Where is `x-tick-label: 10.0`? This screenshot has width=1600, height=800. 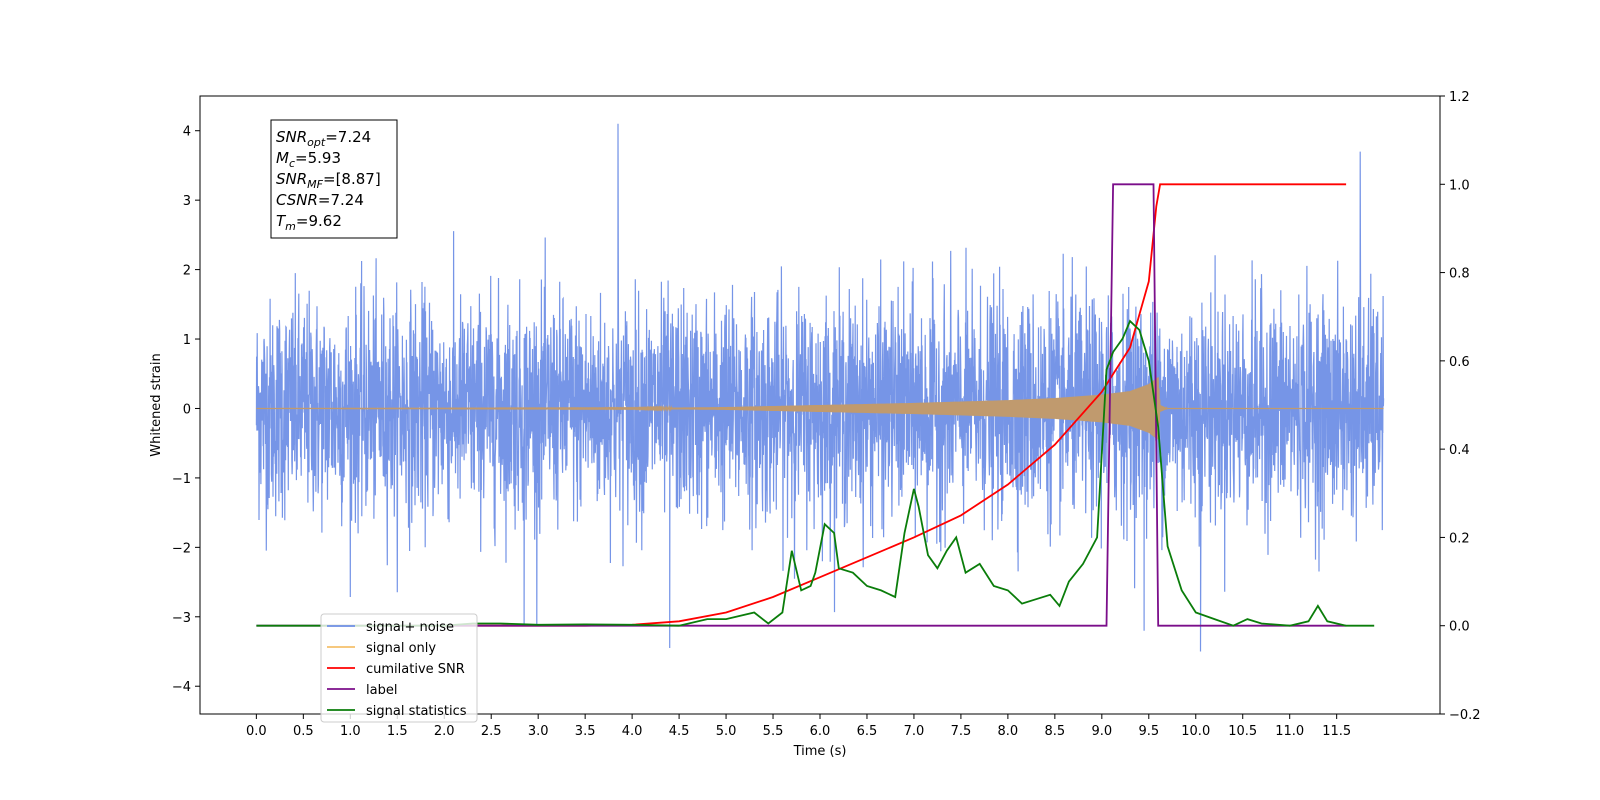
x-tick-label: 10.0 is located at coordinates (1195, 731).